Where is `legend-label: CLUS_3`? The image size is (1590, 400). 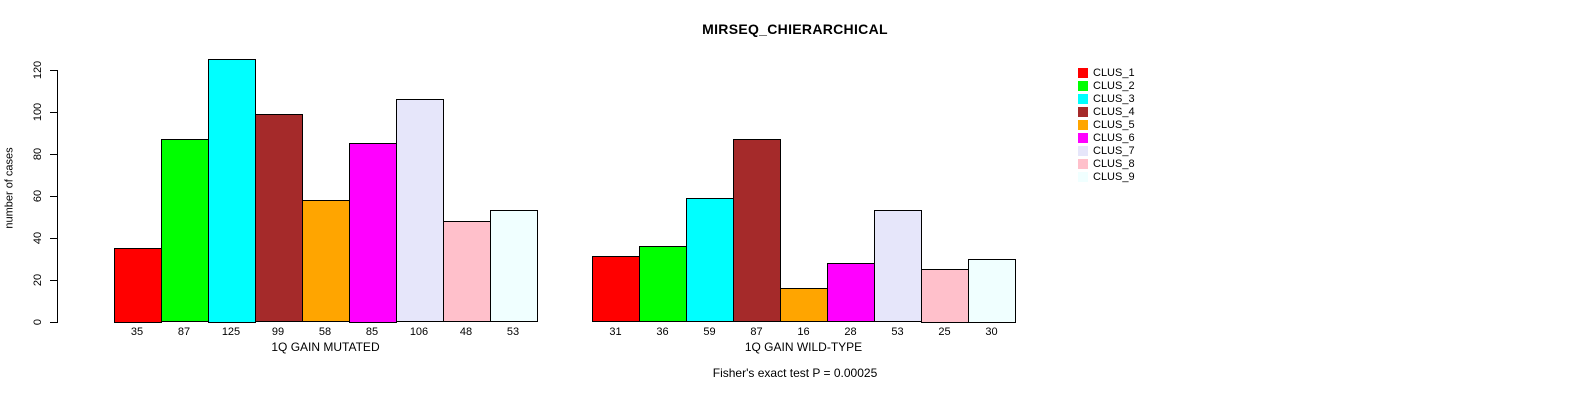
legend-label: CLUS_3 is located at coordinates (1114, 98).